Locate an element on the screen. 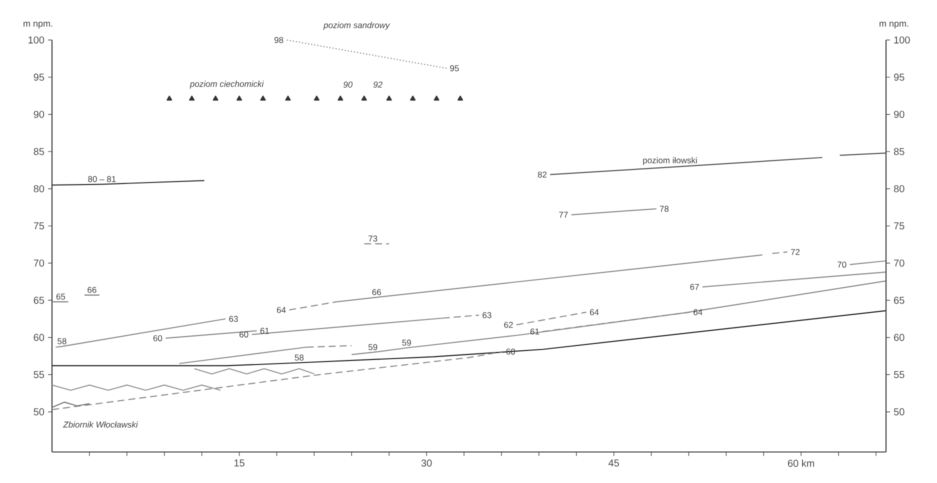  y-tick-label: 55 is located at coordinates (39, 374).